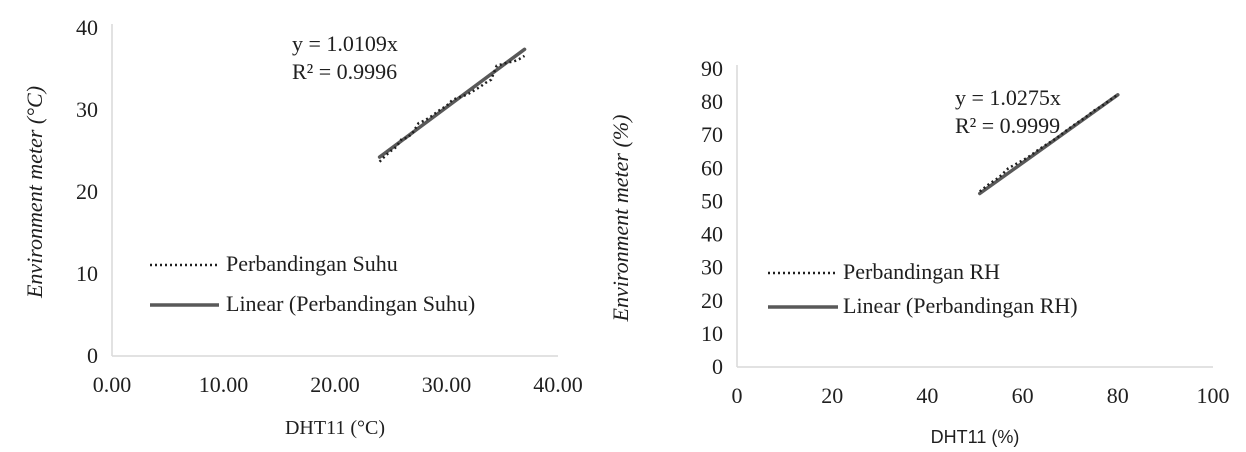 This screenshot has width=1246, height=452. What do you see at coordinates (712, 200) in the screenshot?
I see `y-tick-label: 50` at bounding box center [712, 200].